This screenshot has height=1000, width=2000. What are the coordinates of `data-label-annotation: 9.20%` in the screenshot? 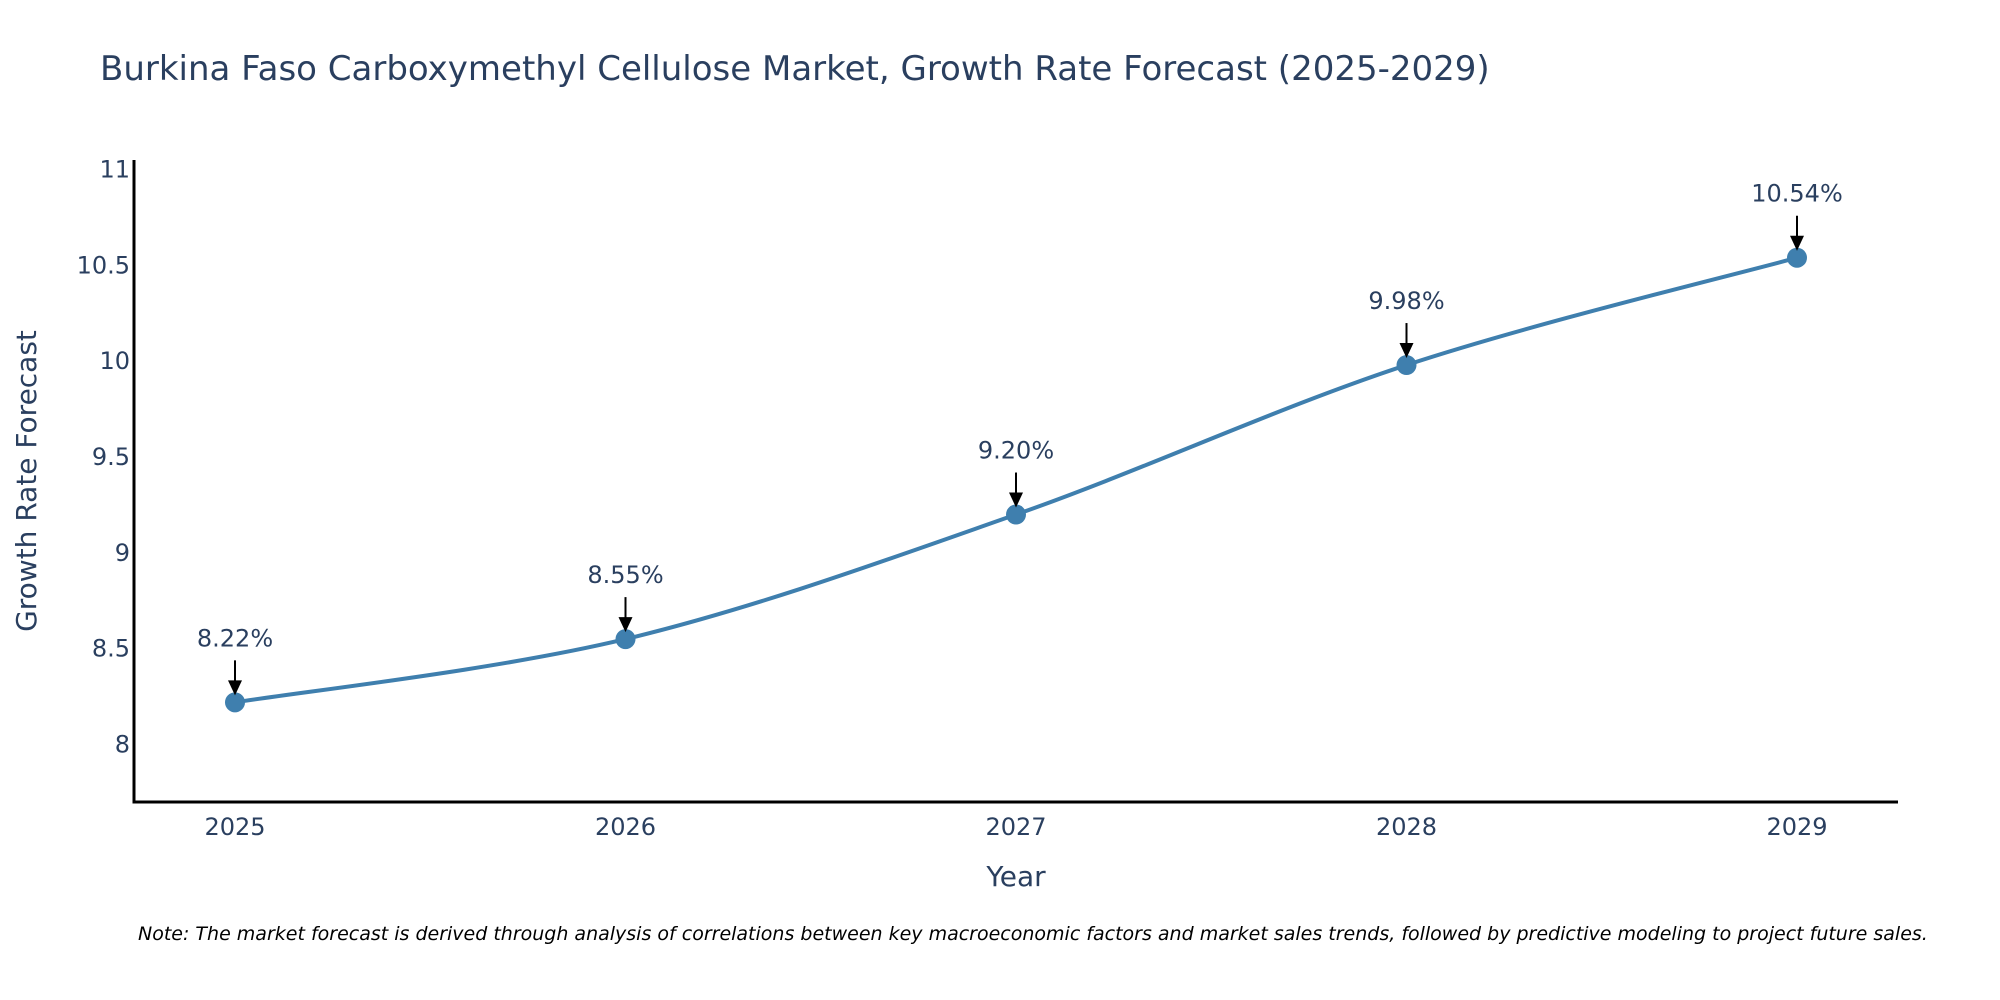 It's located at (1016, 472).